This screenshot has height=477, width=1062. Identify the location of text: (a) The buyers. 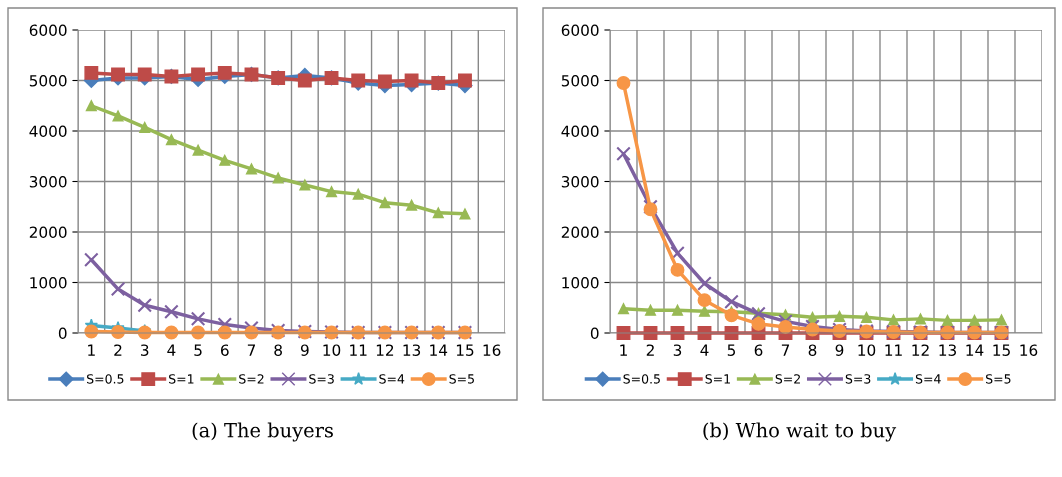
(262, 432).